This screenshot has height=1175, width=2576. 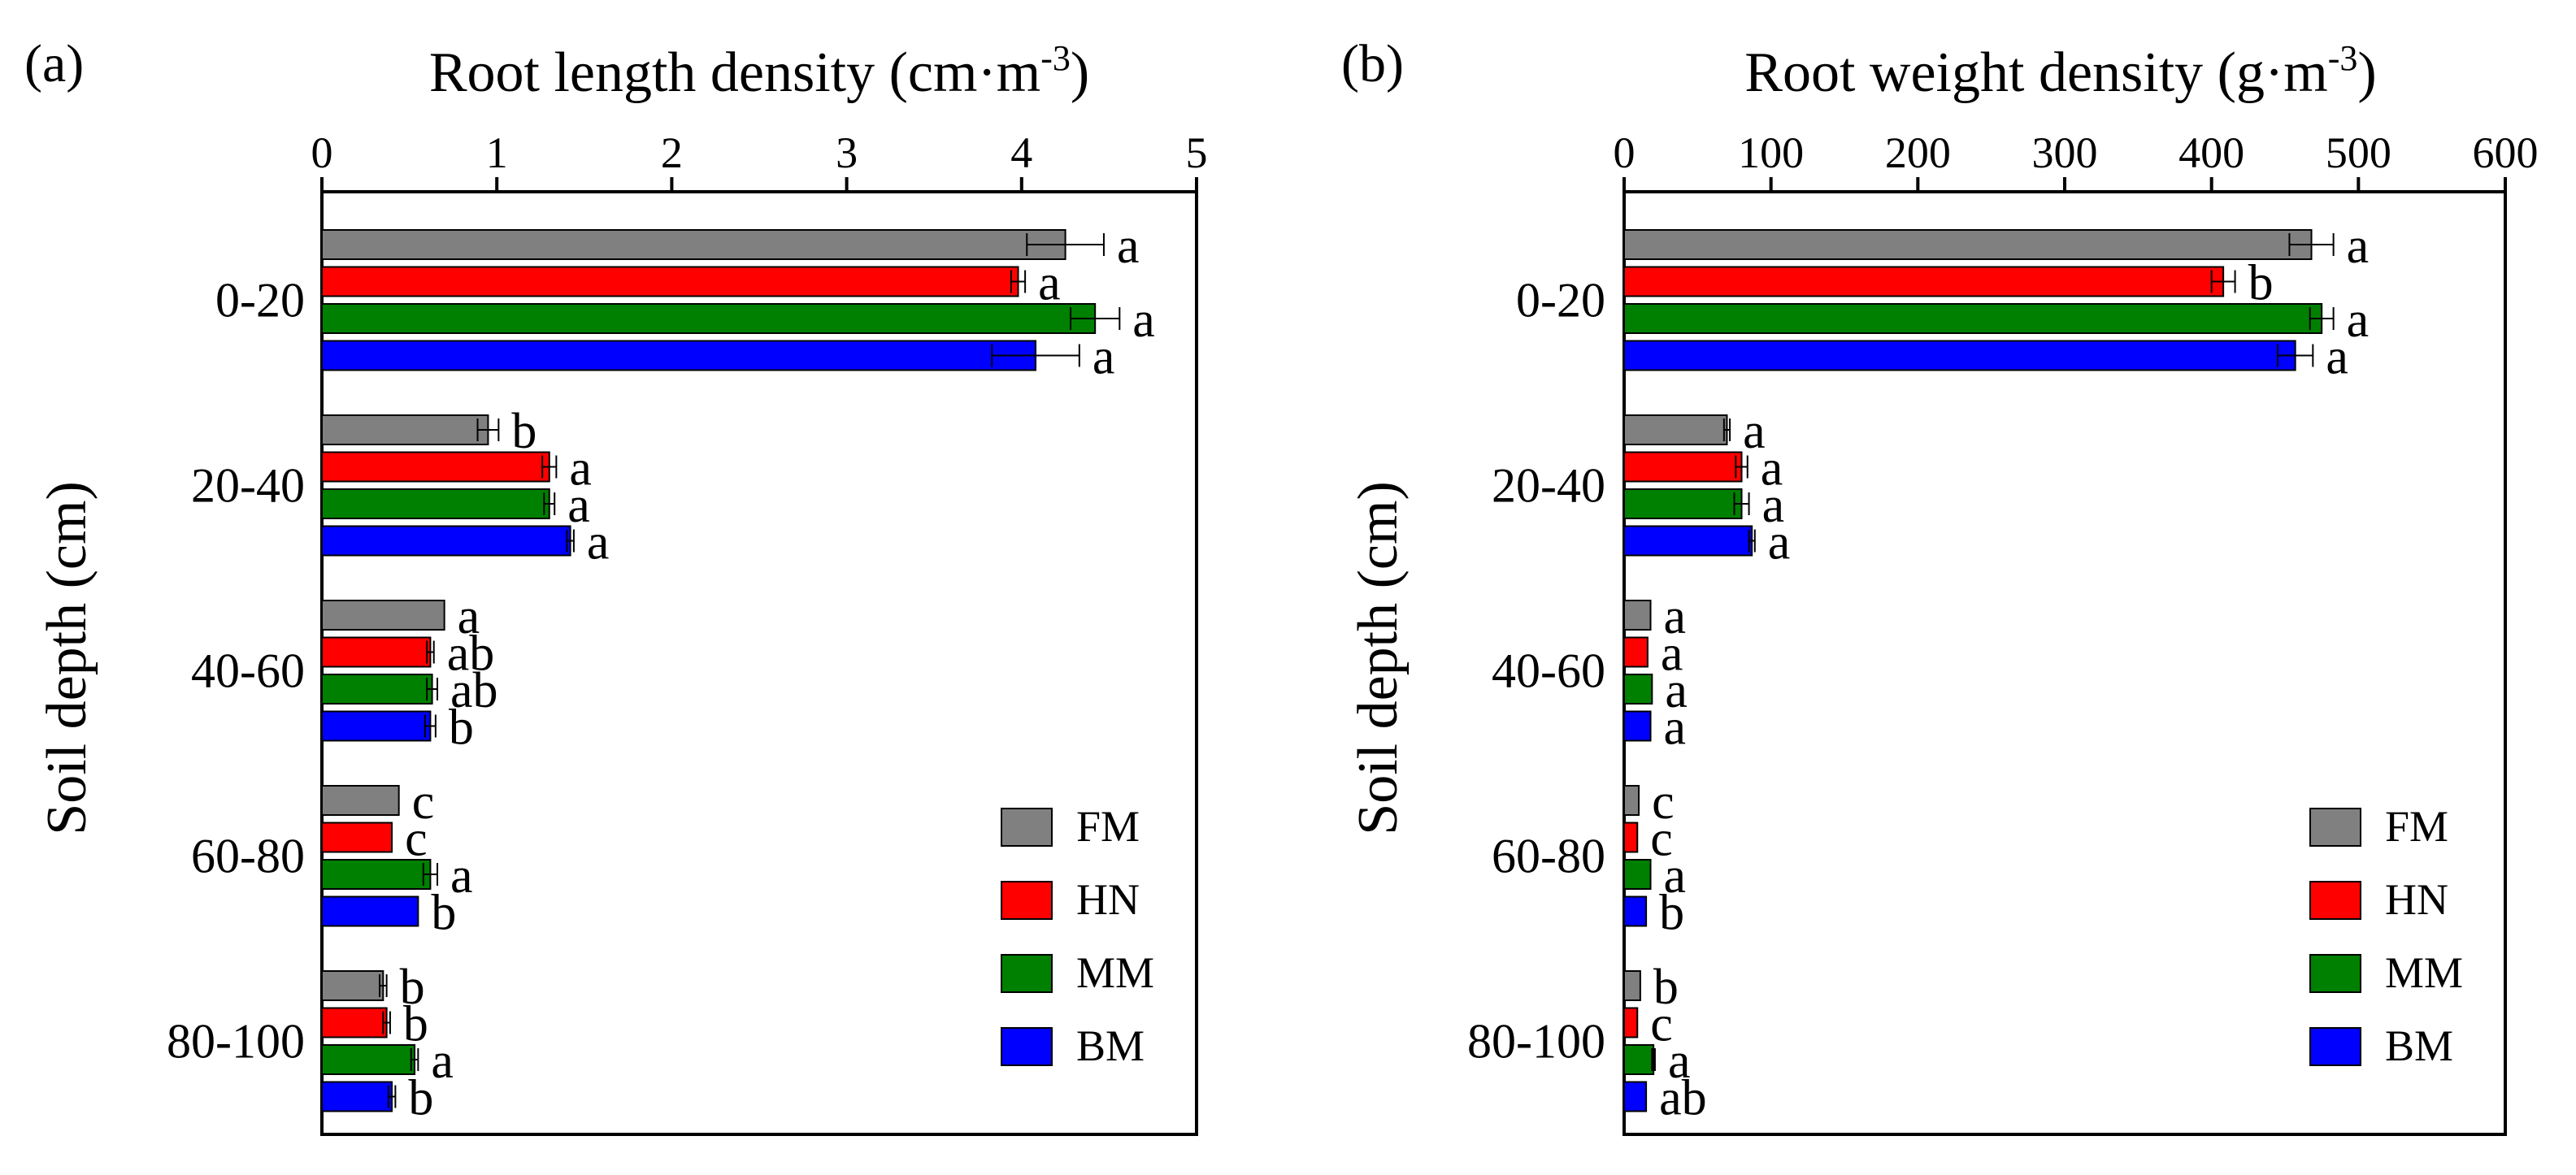 I want to click on legend-label-mm: MM, so click(x=1115, y=973).